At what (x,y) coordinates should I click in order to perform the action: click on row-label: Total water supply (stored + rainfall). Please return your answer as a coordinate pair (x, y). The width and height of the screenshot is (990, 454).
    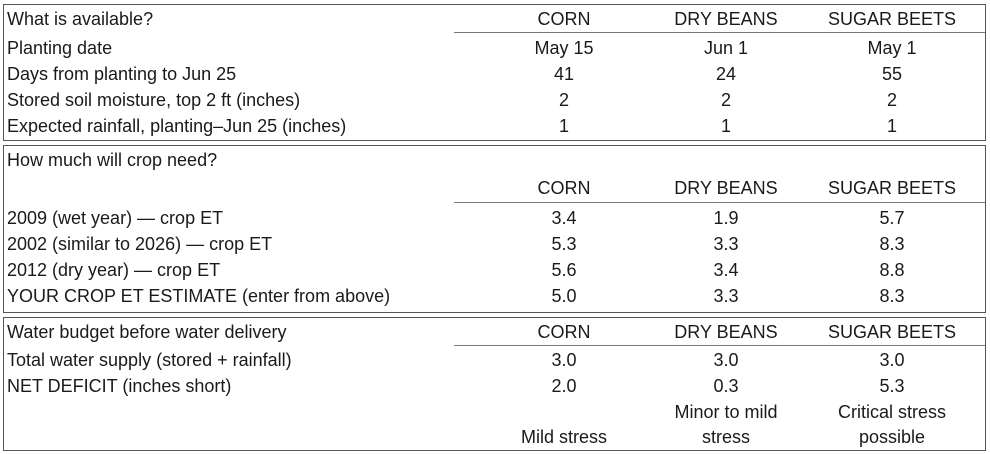
    Looking at the image, I should click on (149, 360).